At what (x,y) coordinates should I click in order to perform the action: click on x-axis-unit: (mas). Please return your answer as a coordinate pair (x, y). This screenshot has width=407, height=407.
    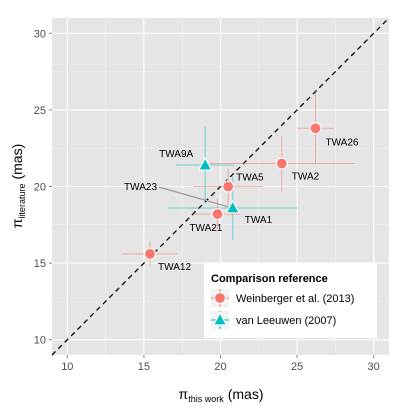
    Looking at the image, I should click on (246, 394).